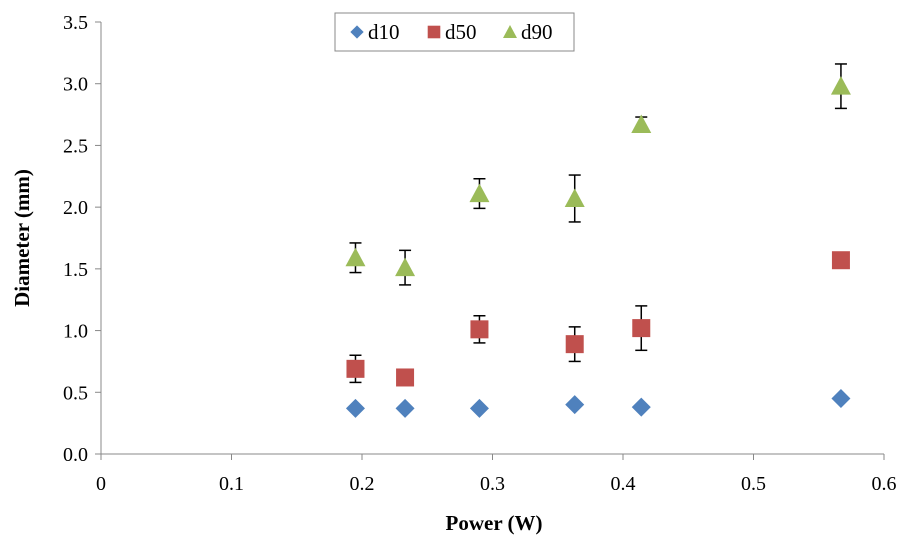 This screenshot has height=539, width=909. Describe the element at coordinates (362, 484) in the screenshot. I see `x-tick-label: 0.2` at that location.